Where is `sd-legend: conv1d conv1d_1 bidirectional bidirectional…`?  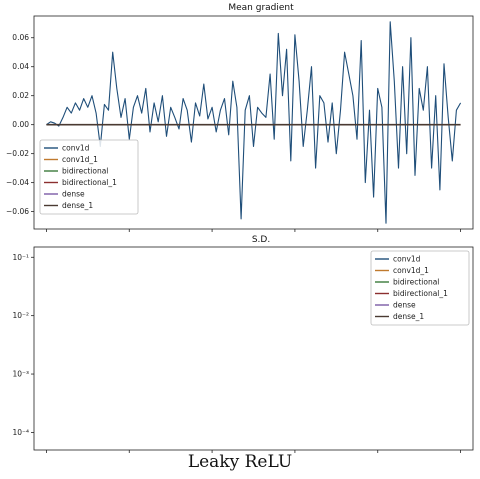 sd-legend: conv1d conv1d_1 bidirectional bidirectional… is located at coordinates (420, 288).